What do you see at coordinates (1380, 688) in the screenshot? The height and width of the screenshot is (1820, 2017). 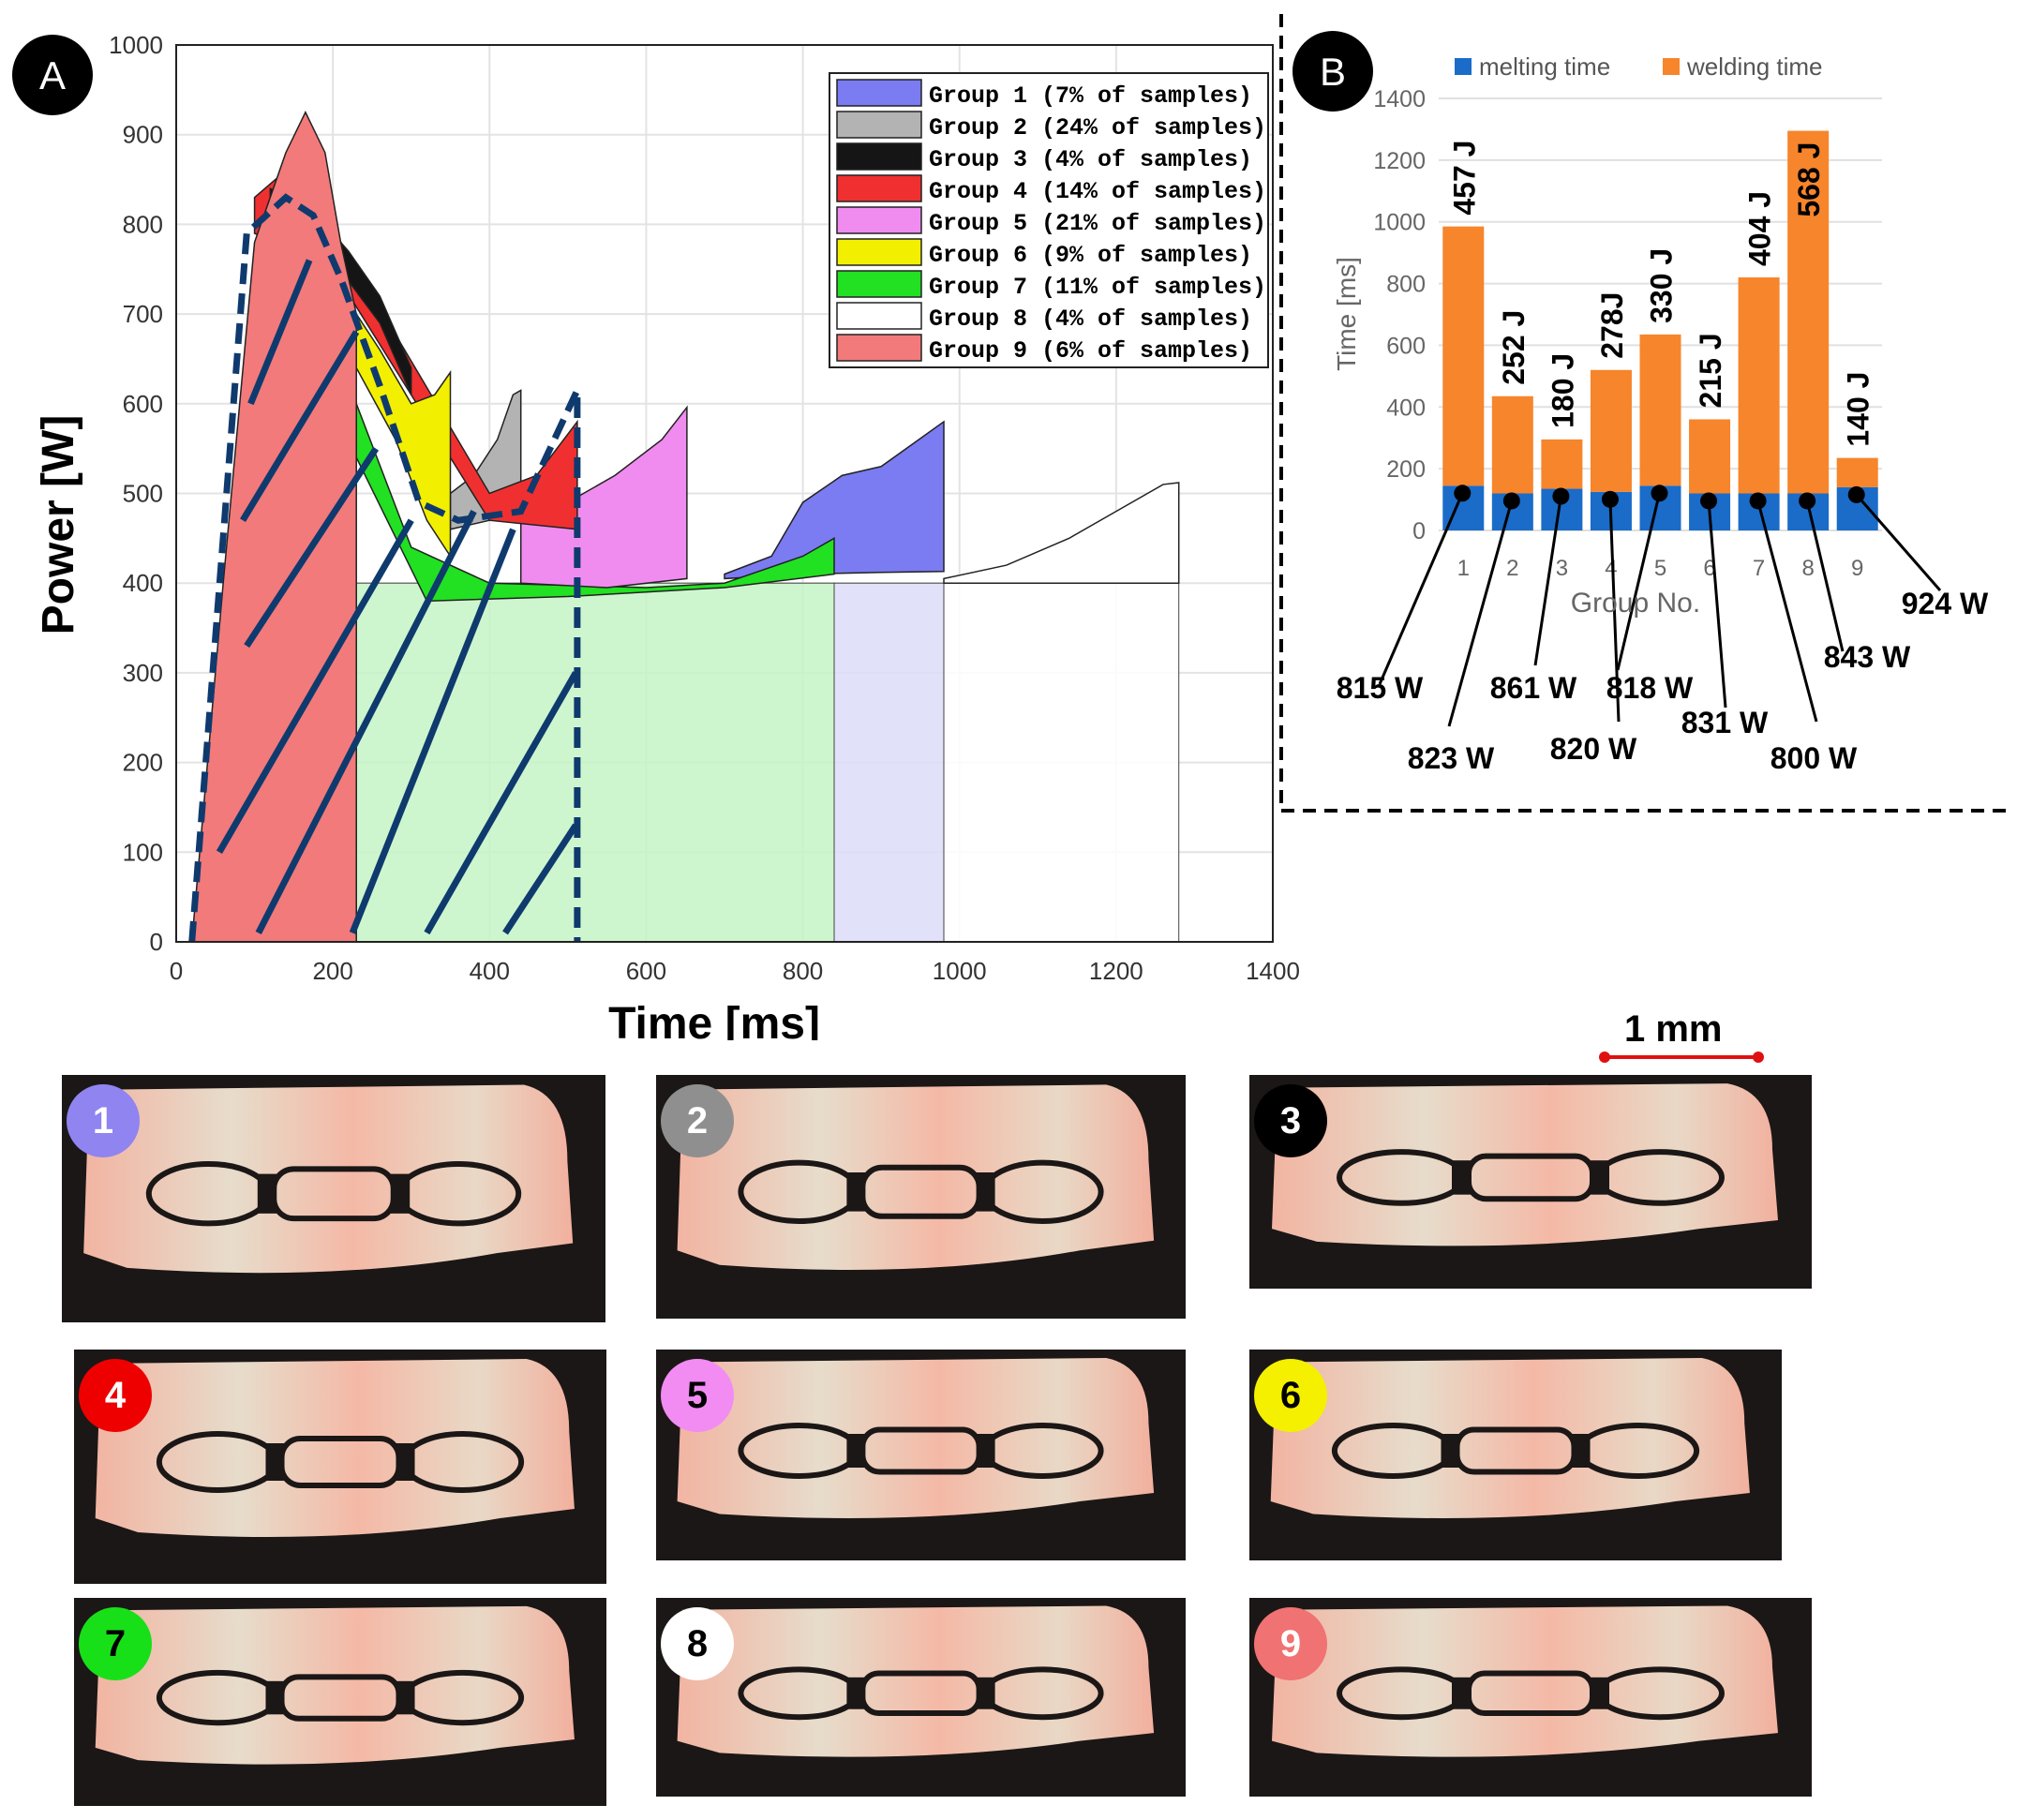 I see `power-label: 815 W` at bounding box center [1380, 688].